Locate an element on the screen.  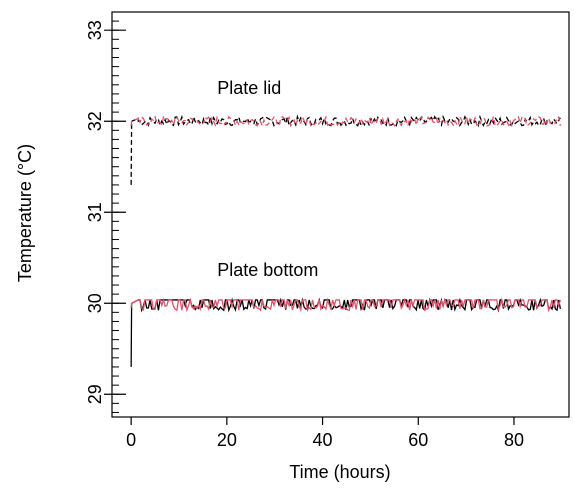
x-tick-label: 0 is located at coordinates (131, 440).